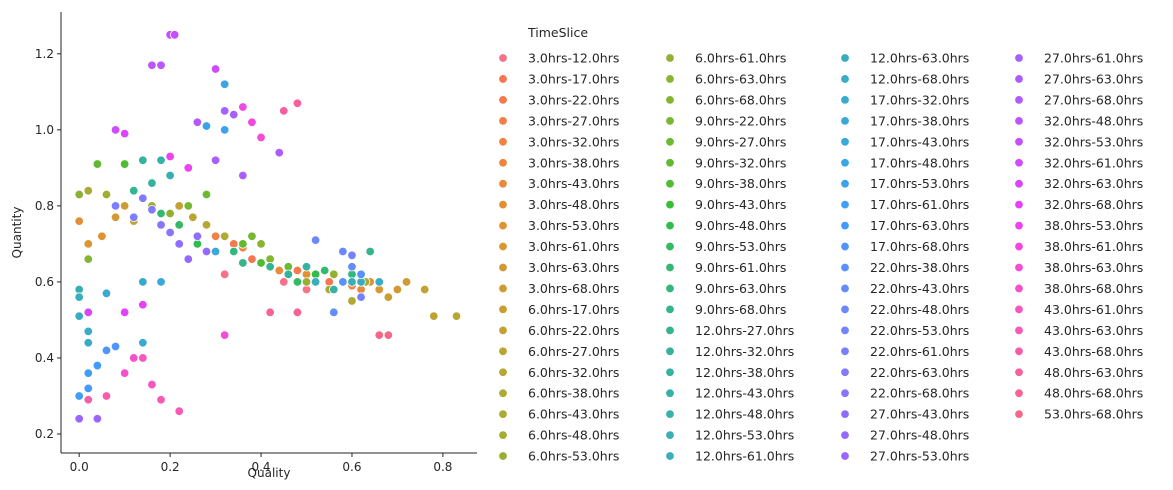 Image resolution: width=1173 pixels, height=490 pixels. Describe the element at coordinates (740, 309) in the screenshot. I see `legend-entry: 9.0hrs-68.0hrs` at that location.